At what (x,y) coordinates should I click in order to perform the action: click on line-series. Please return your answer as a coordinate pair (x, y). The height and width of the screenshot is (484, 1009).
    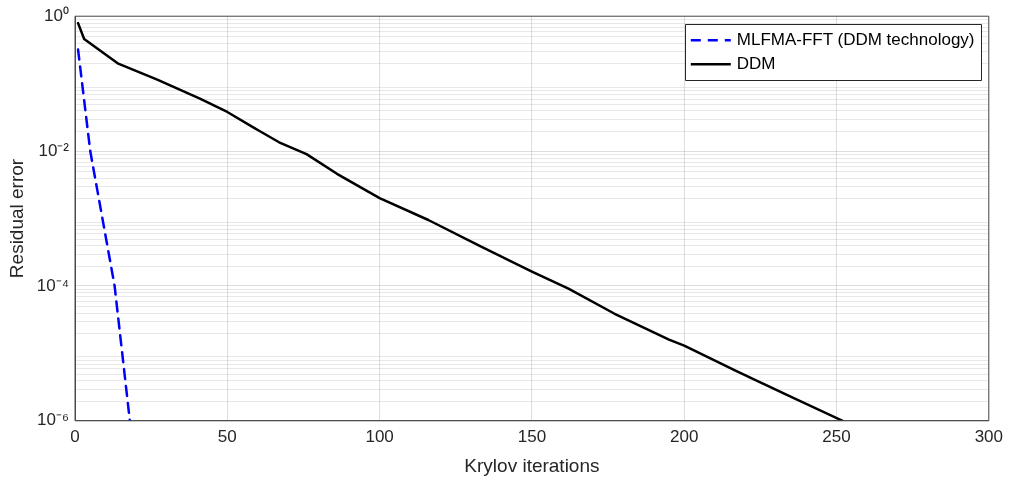
    Looking at the image, I should click on (104, 234).